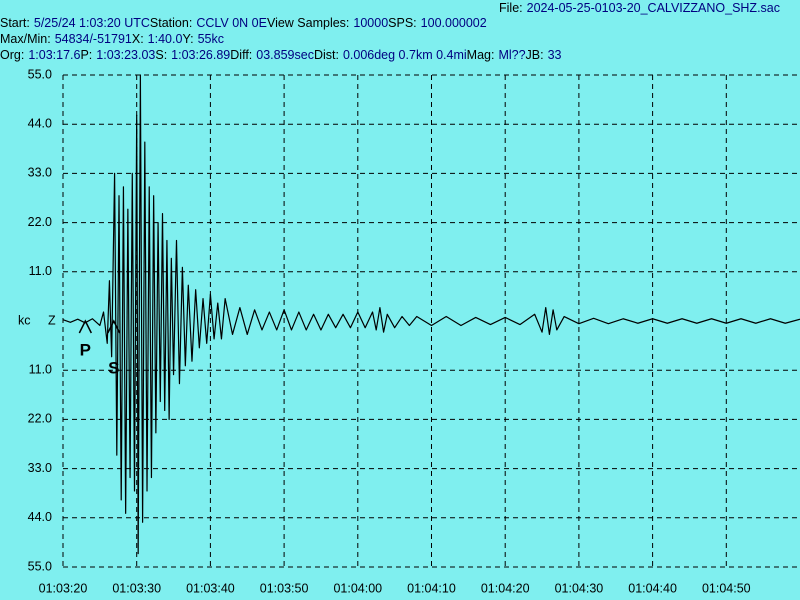 This screenshot has height=600, width=800. What do you see at coordinates (86, 55) in the screenshot?
I see `header-label: P:` at bounding box center [86, 55].